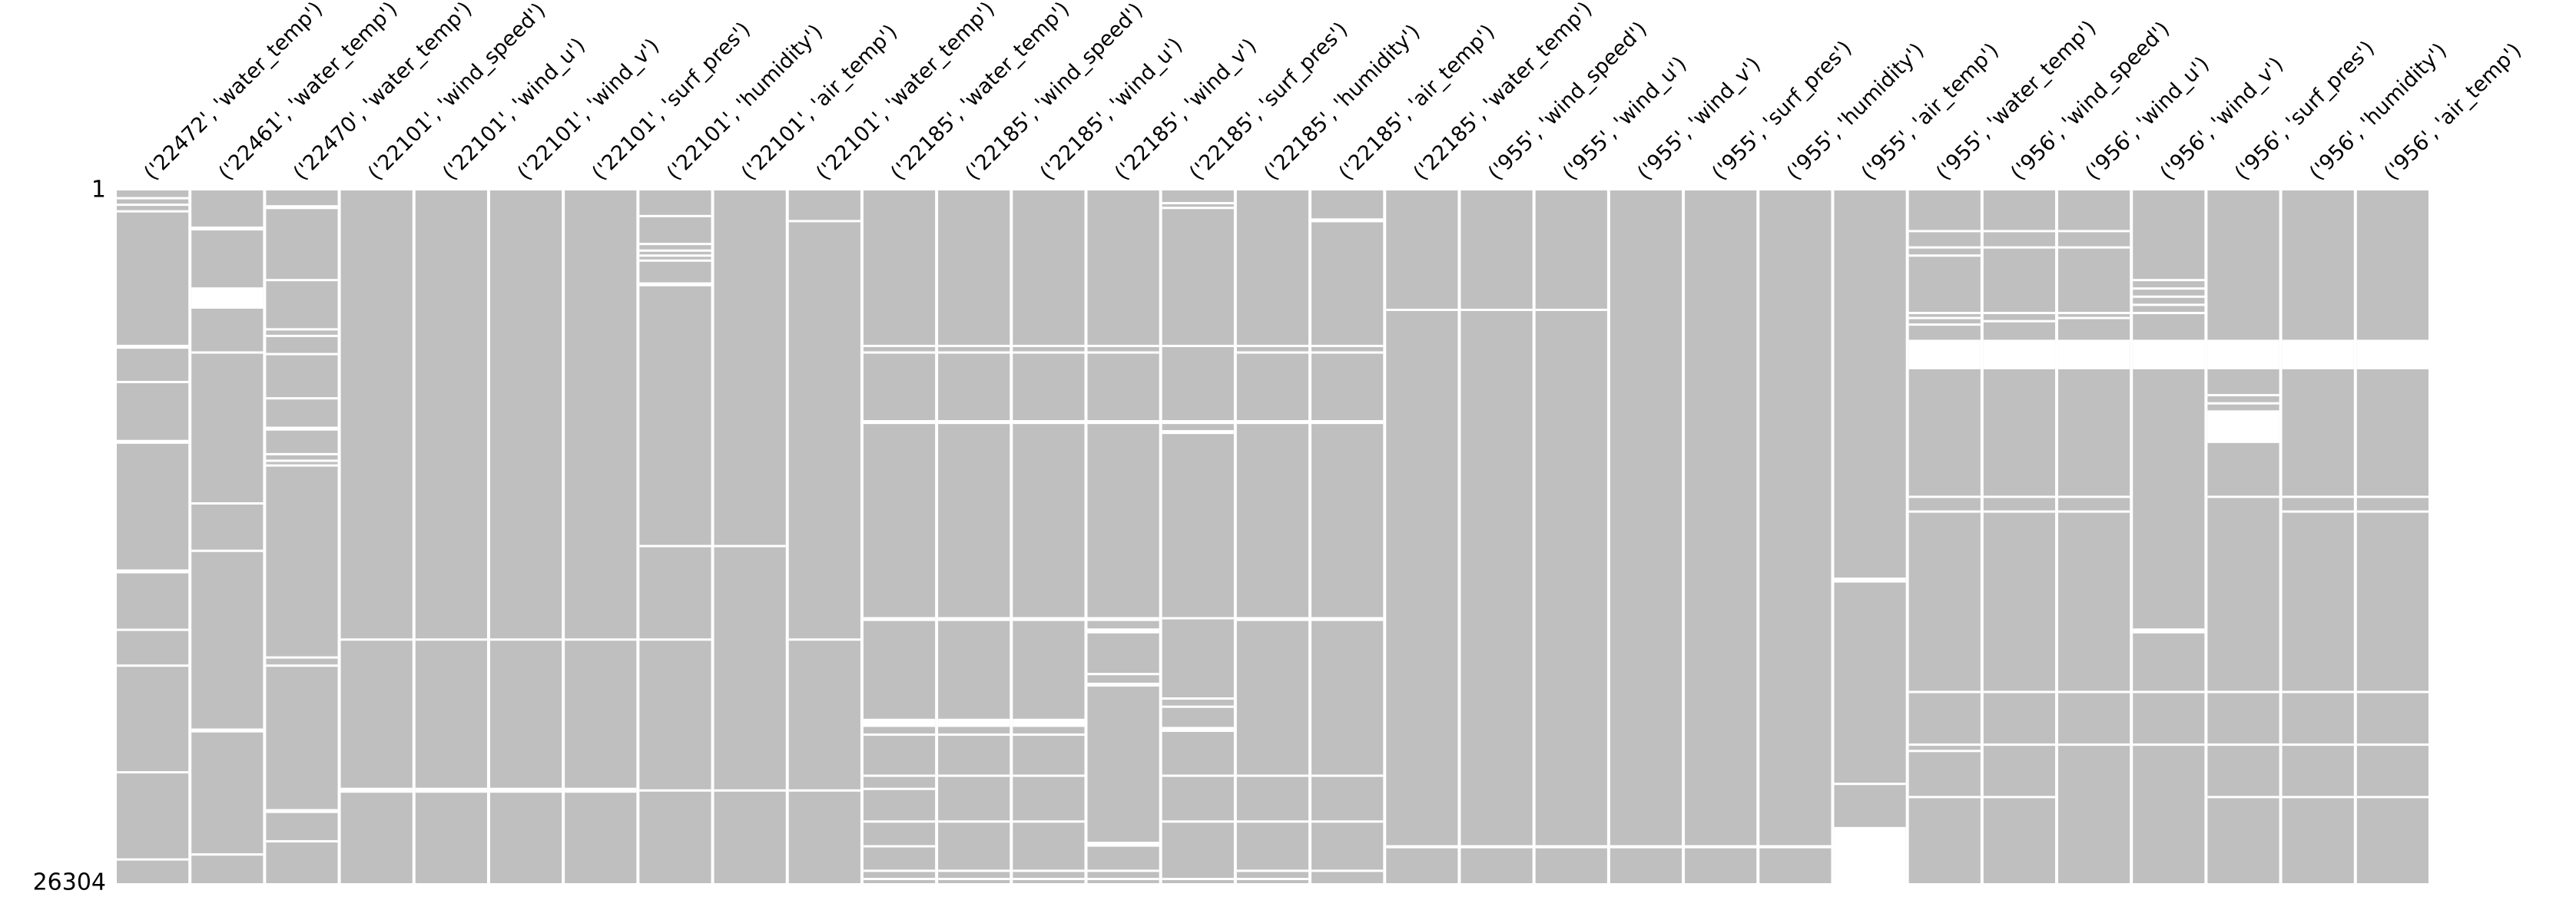 This screenshot has width=2576, height=897. What do you see at coordinates (2222, 119) in the screenshot?
I see `column-label: ('956', 'wind_v')` at bounding box center [2222, 119].